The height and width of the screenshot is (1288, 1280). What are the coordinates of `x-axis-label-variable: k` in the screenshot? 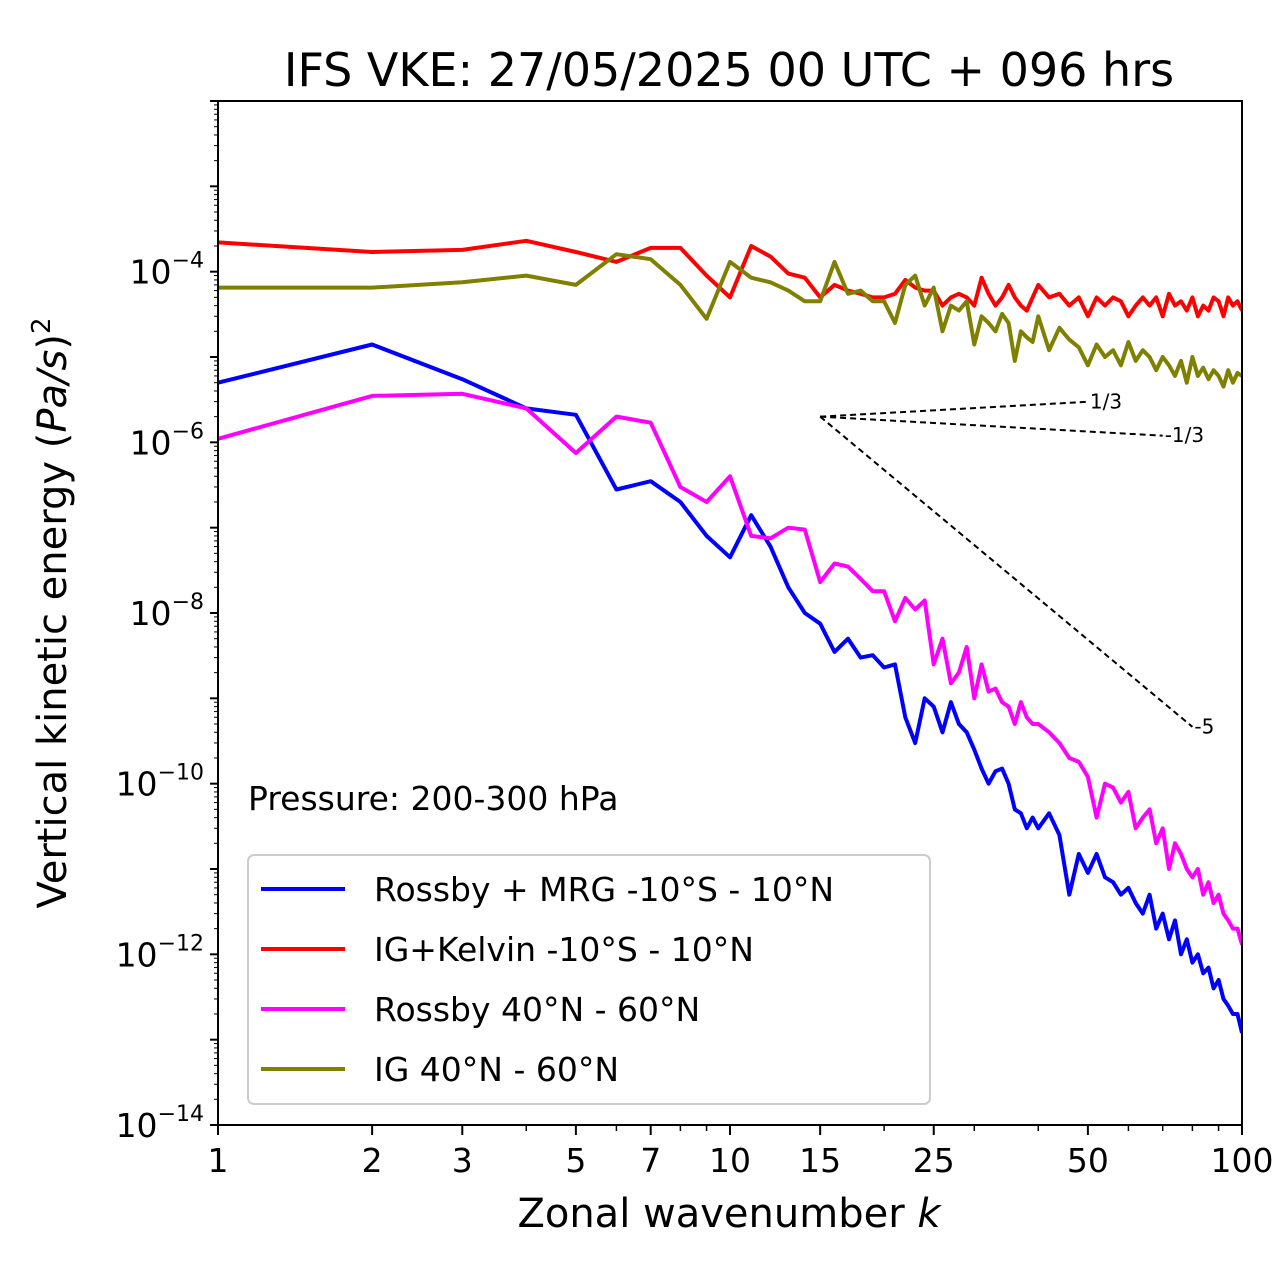 It's located at (929, 1214).